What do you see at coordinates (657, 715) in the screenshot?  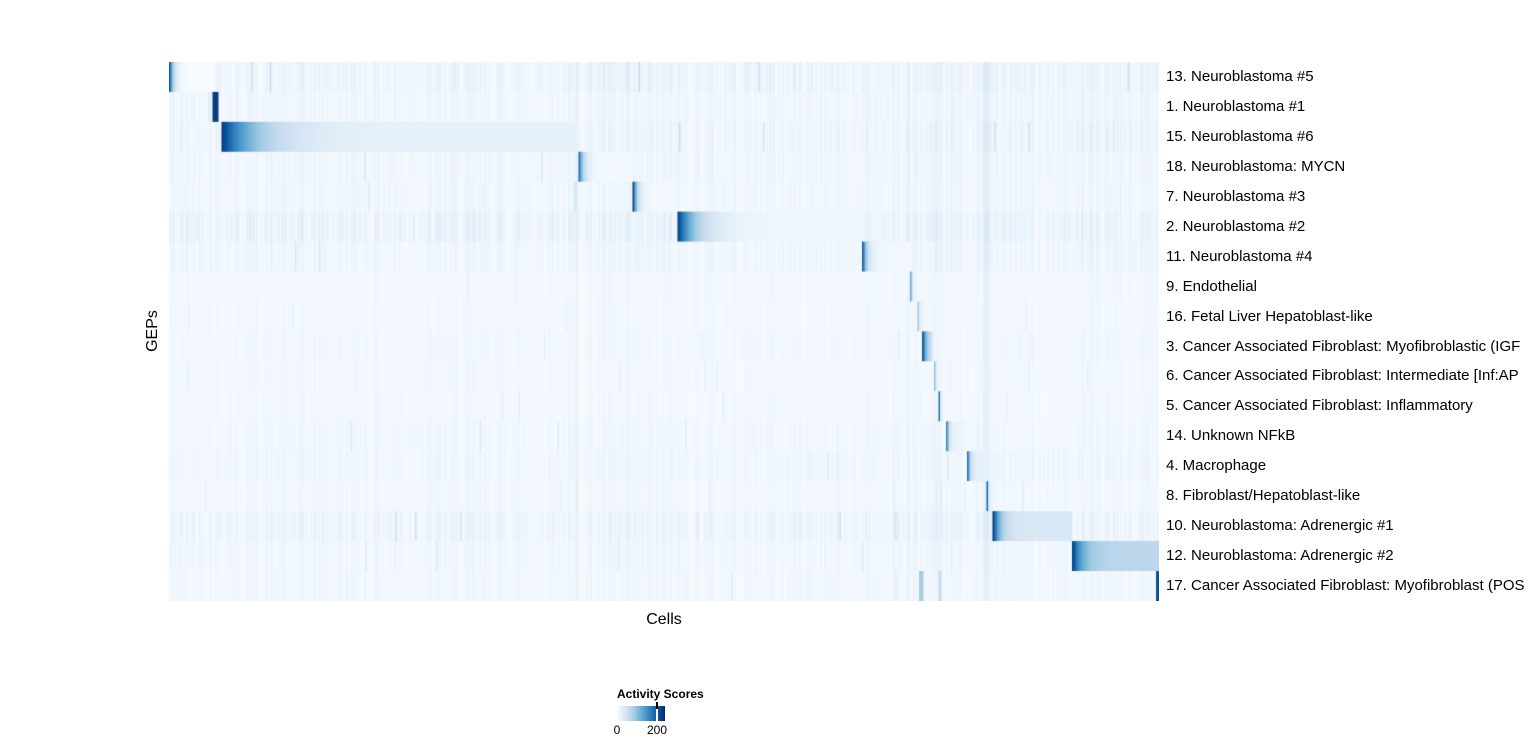 I see `legend-tick-line` at bounding box center [657, 715].